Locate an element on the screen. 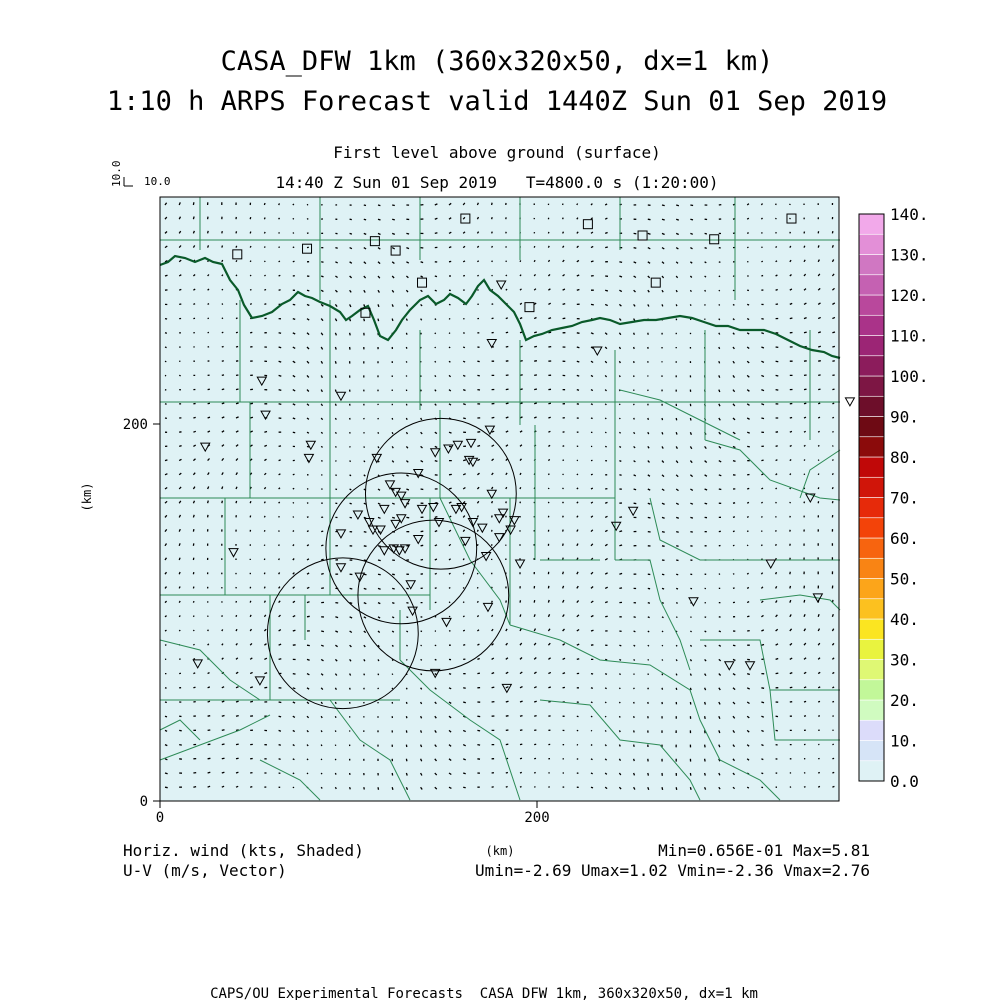 Image resolution: width=1000 pixels, height=1000 pixels. colorbar-frame is located at coordinates (871, 497).